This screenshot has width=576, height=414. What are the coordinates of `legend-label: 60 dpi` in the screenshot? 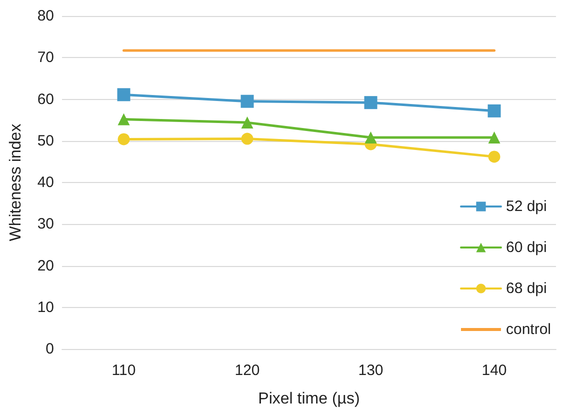 It's located at (526, 247).